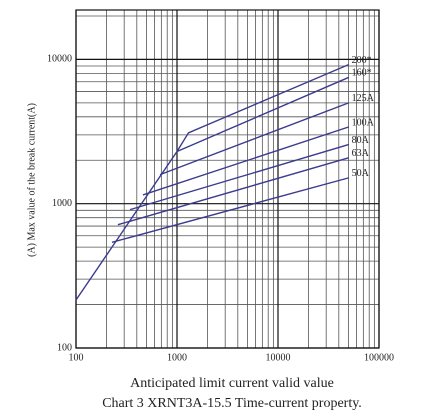  I want to click on x-tick-label: 100000, so click(379, 357).